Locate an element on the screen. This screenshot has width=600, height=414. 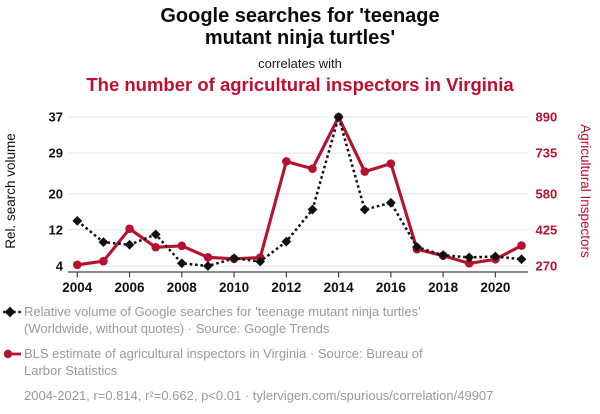
right-axis-tick-label: 580 is located at coordinates (547, 193).